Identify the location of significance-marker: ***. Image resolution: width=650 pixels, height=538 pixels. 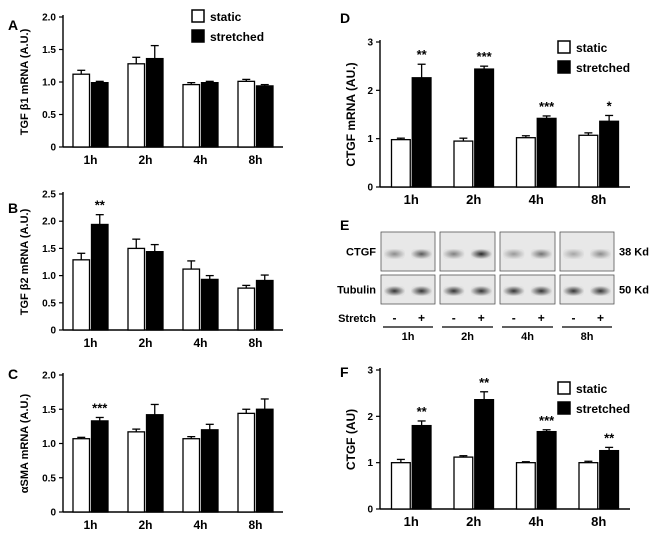
(485, 56).